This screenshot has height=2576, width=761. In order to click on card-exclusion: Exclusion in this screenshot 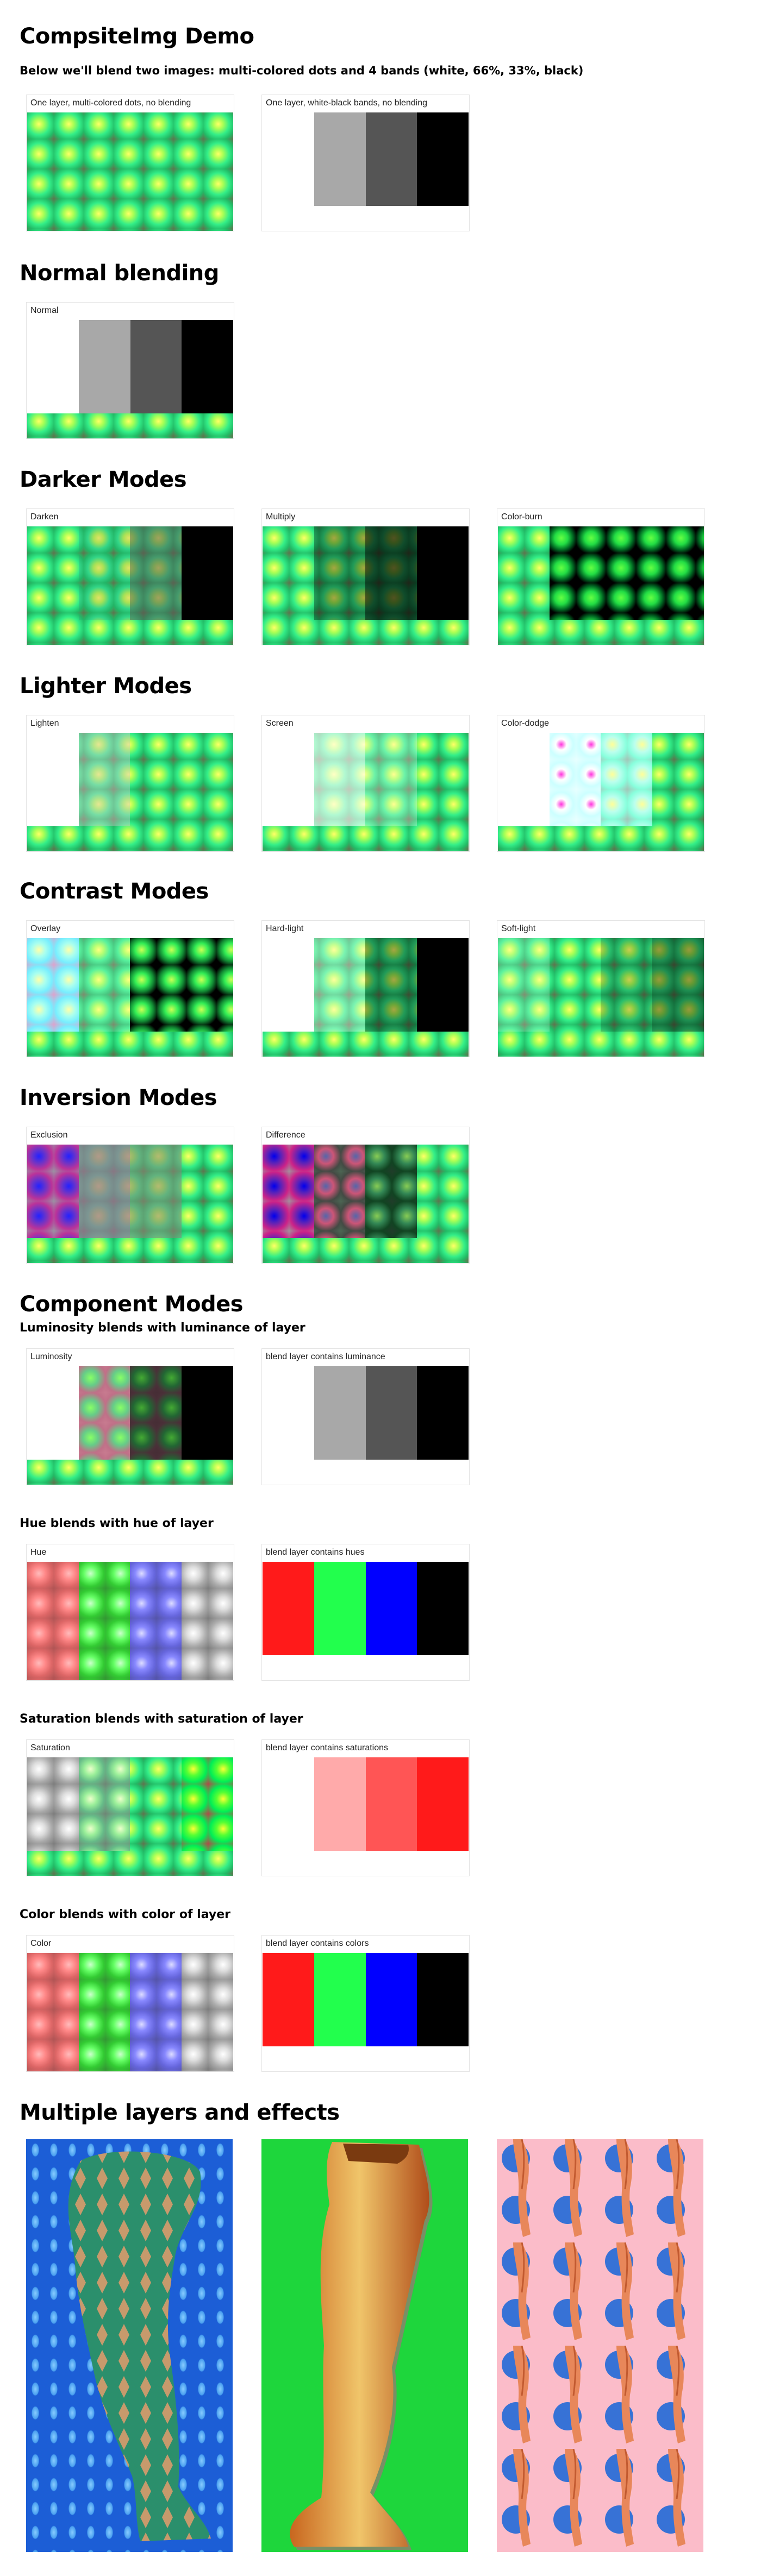, I will do `click(130, 1195)`.